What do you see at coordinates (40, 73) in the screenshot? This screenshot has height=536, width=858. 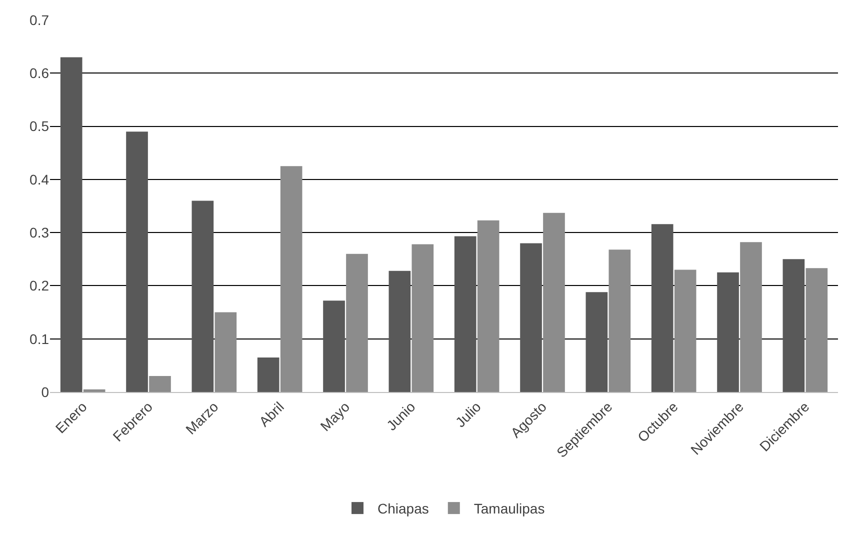 I see `y-tick-label: 0.6` at bounding box center [40, 73].